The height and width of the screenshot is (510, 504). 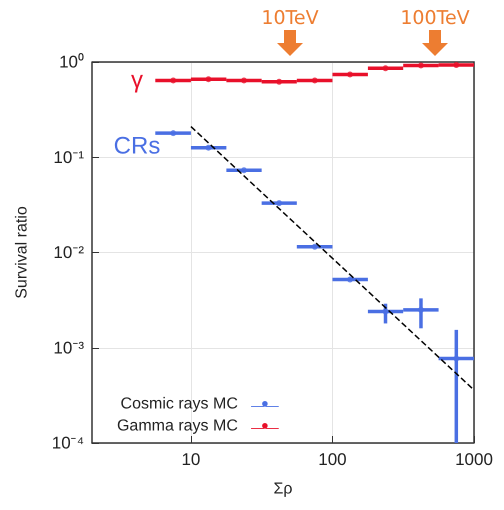 I want to click on text: 100TeV, so click(x=435, y=18).